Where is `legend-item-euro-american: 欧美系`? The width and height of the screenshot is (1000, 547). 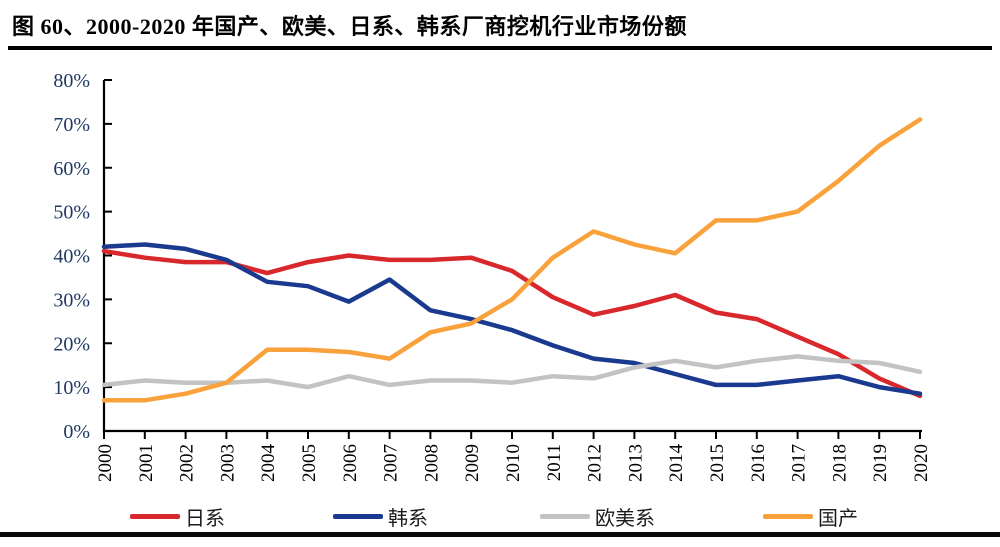 legend-item-euro-american: 欧美系 is located at coordinates (597, 516).